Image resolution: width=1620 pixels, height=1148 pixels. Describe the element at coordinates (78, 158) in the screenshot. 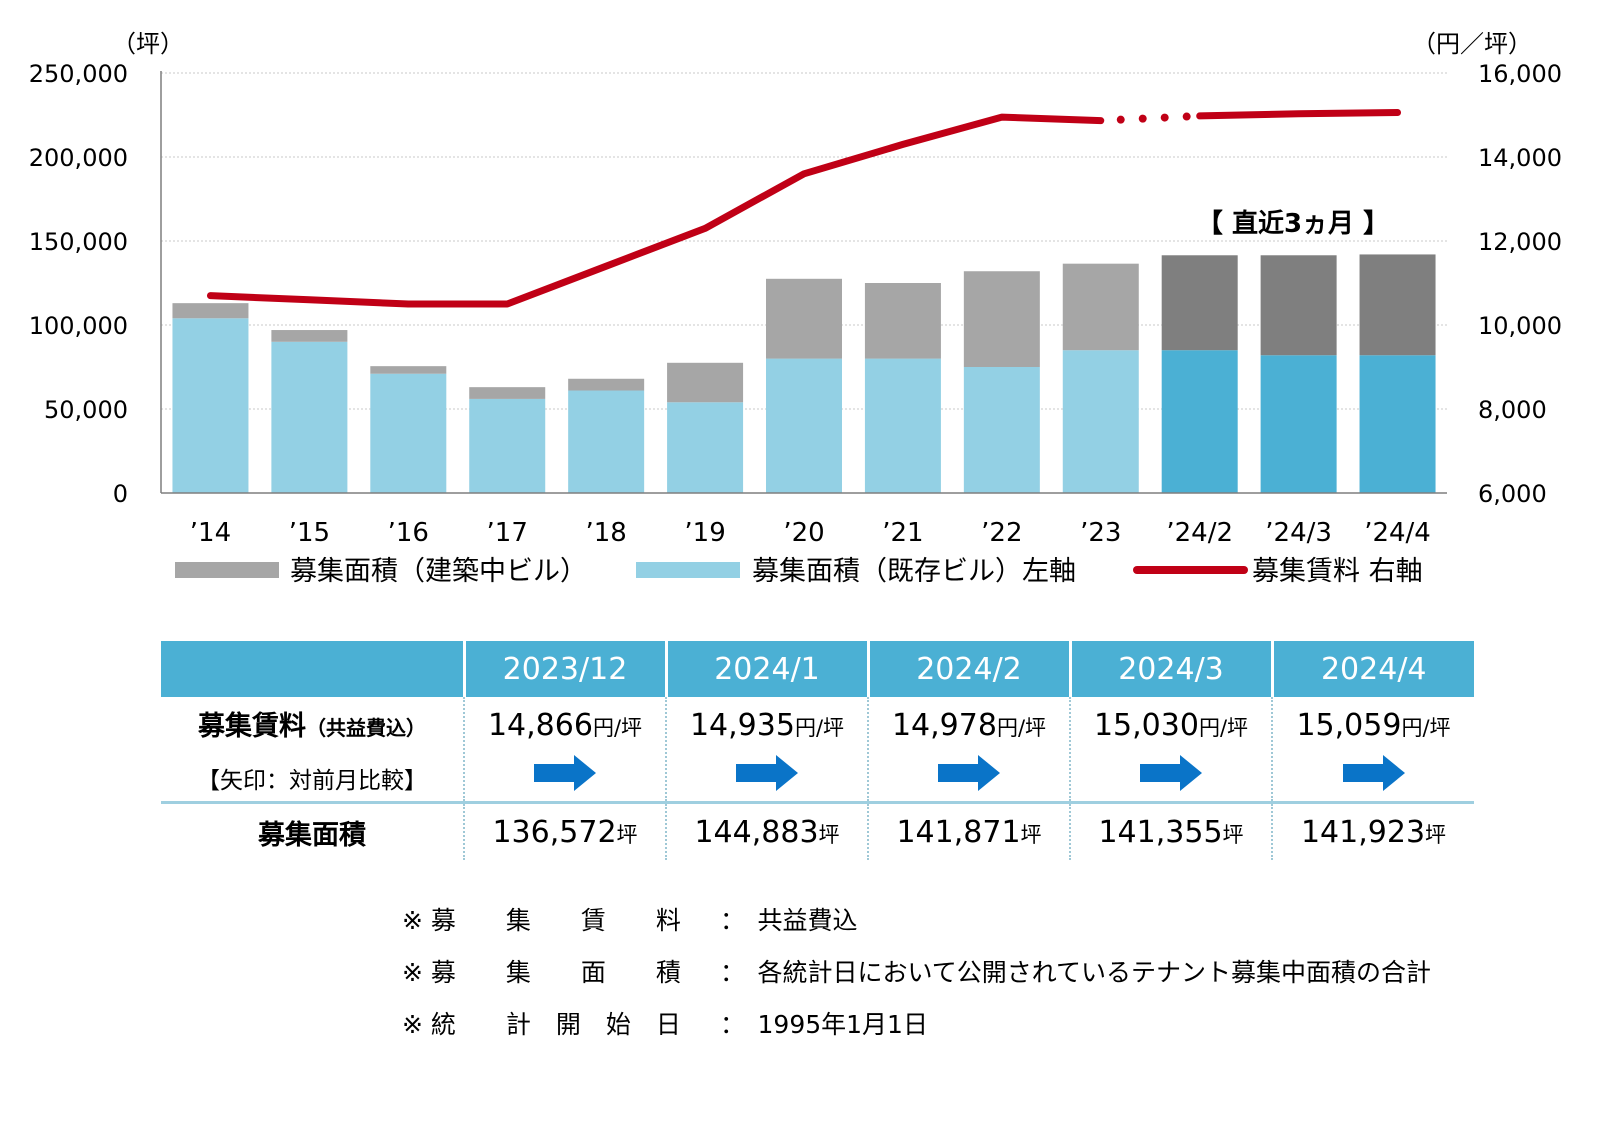

I see `left-axis-tick-label: 200,000` at that location.